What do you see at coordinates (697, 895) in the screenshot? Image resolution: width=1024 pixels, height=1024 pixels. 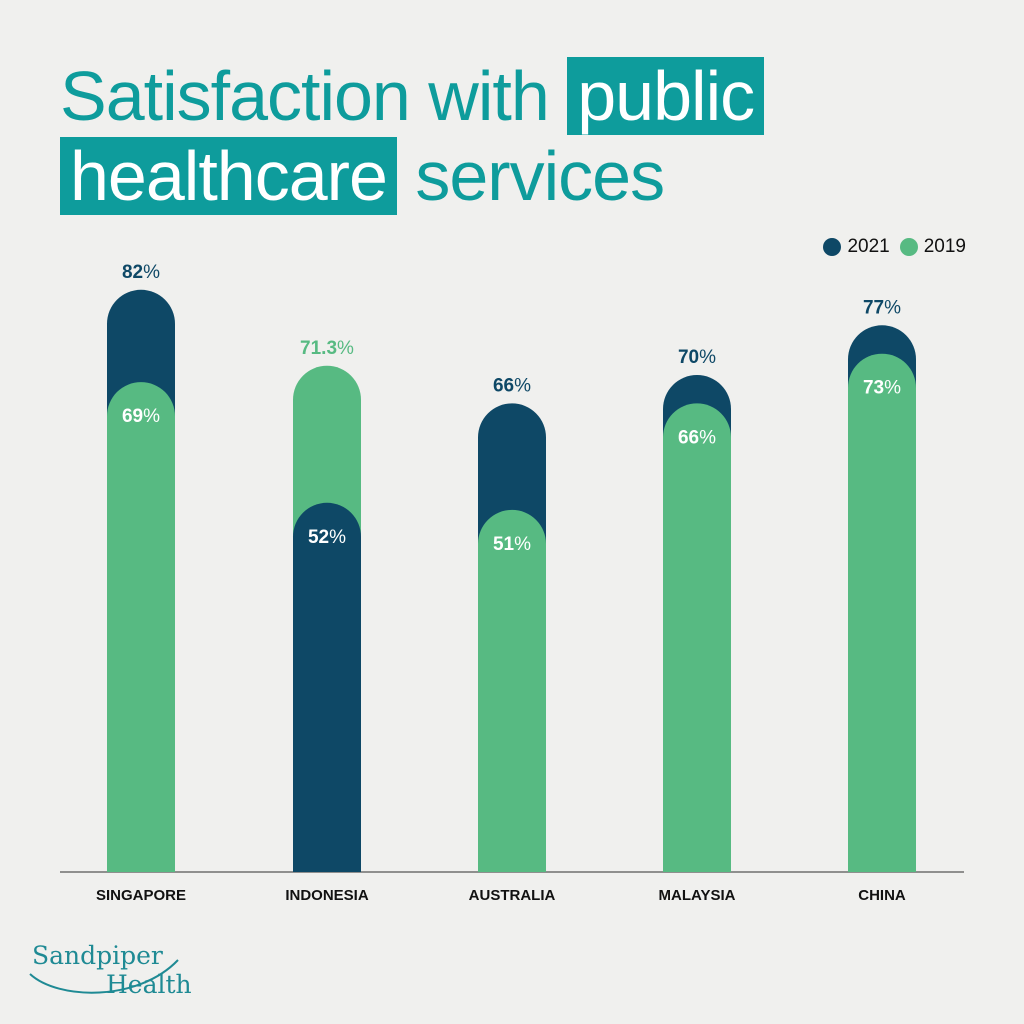 I see `x-tick-label: MALAYSIA` at bounding box center [697, 895].